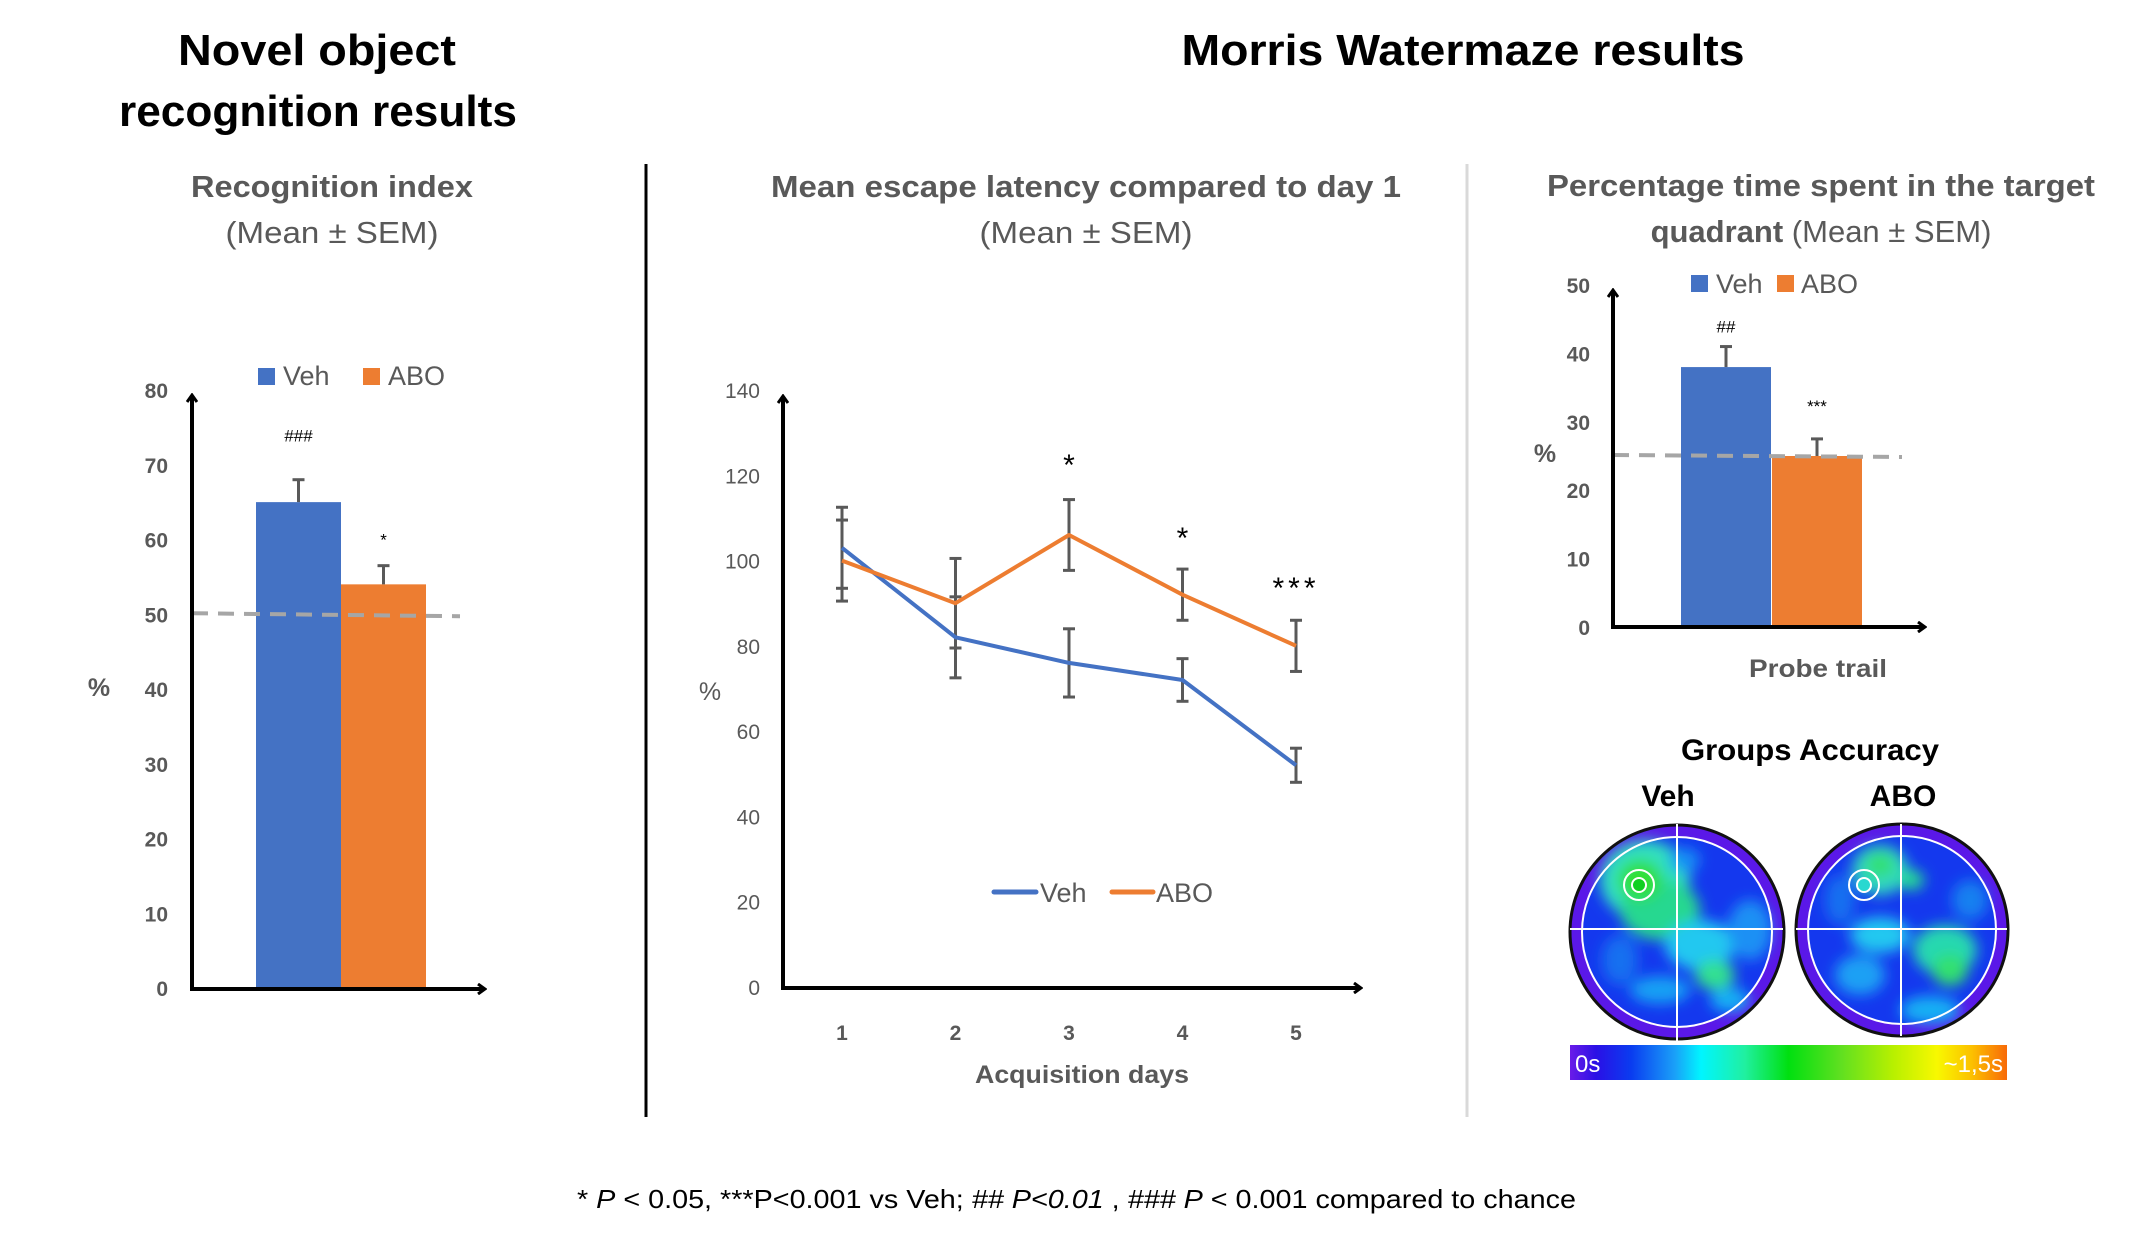 This screenshot has height=1236, width=2152. Describe the element at coordinates (317, 50) in the screenshot. I see `nor-title-line1: Novel object` at that location.